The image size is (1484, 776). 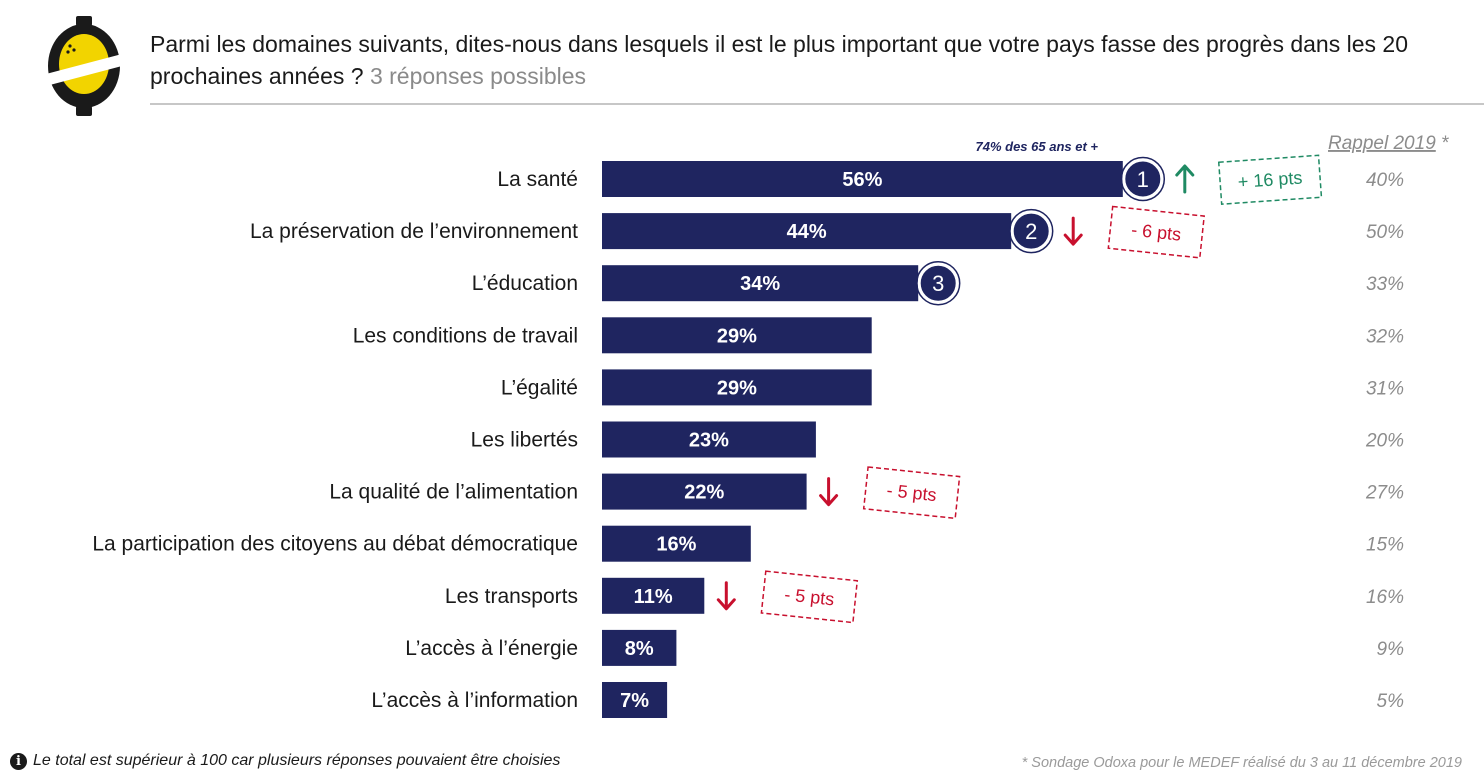 I want to click on recall-2019-value: 40%, so click(x=1385, y=180).